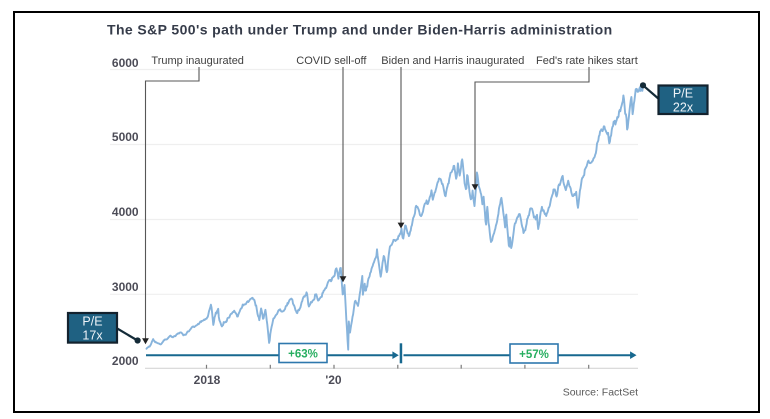 The width and height of the screenshot is (770, 419). What do you see at coordinates (534, 355) in the screenshot?
I see `svg-text: +57%` at bounding box center [534, 355].